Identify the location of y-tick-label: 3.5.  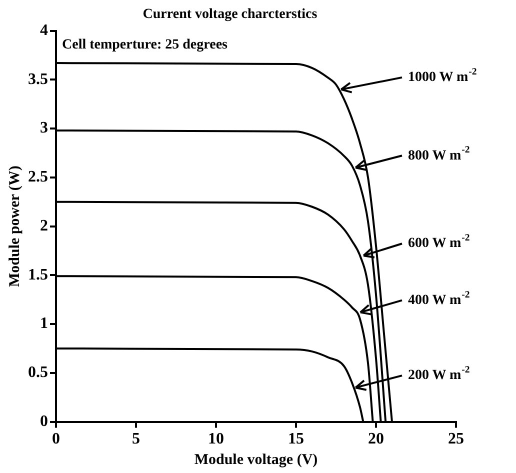
(38, 79).